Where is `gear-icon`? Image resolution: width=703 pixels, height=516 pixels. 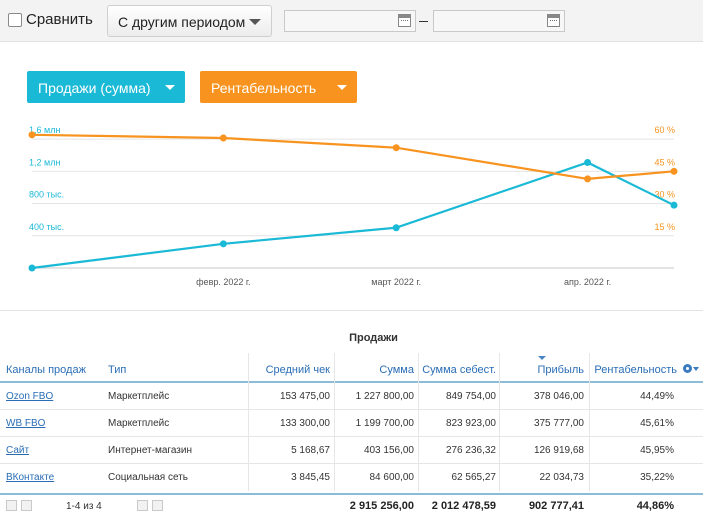
gear-icon is located at coordinates (687, 368).